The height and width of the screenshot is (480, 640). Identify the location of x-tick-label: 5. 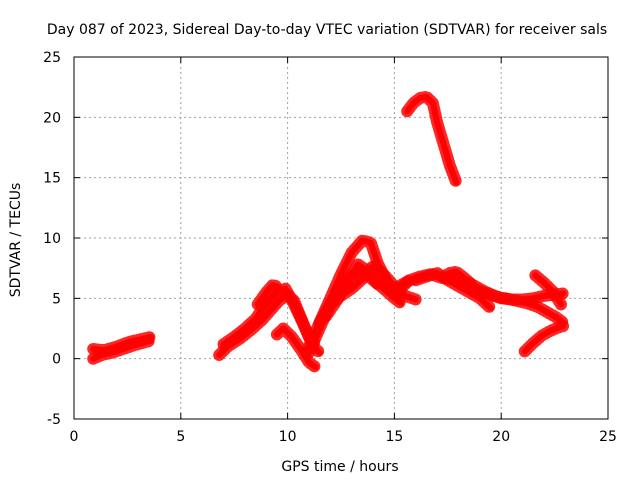
(180, 437).